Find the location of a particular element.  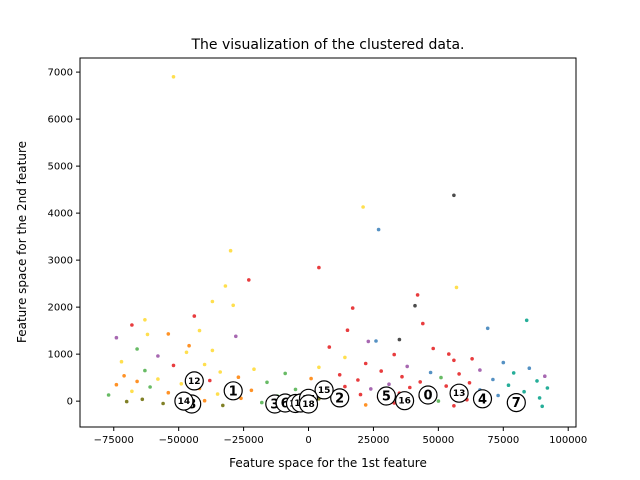

y-tick-label: 5000 is located at coordinates (60, 167).